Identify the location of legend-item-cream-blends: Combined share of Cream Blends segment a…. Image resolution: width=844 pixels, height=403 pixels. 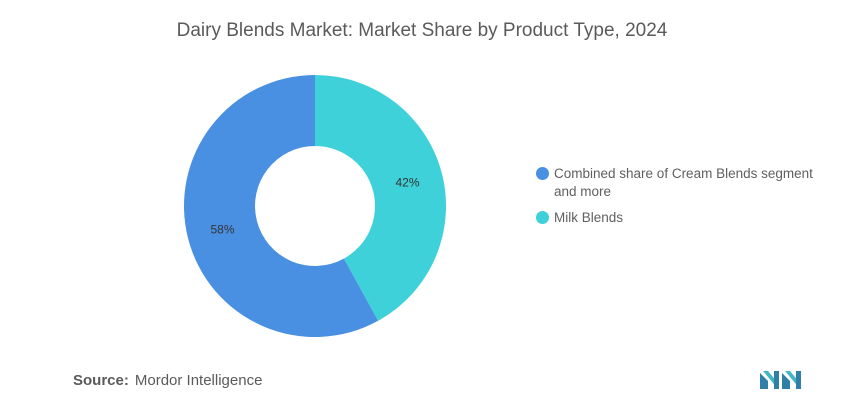
(686, 183).